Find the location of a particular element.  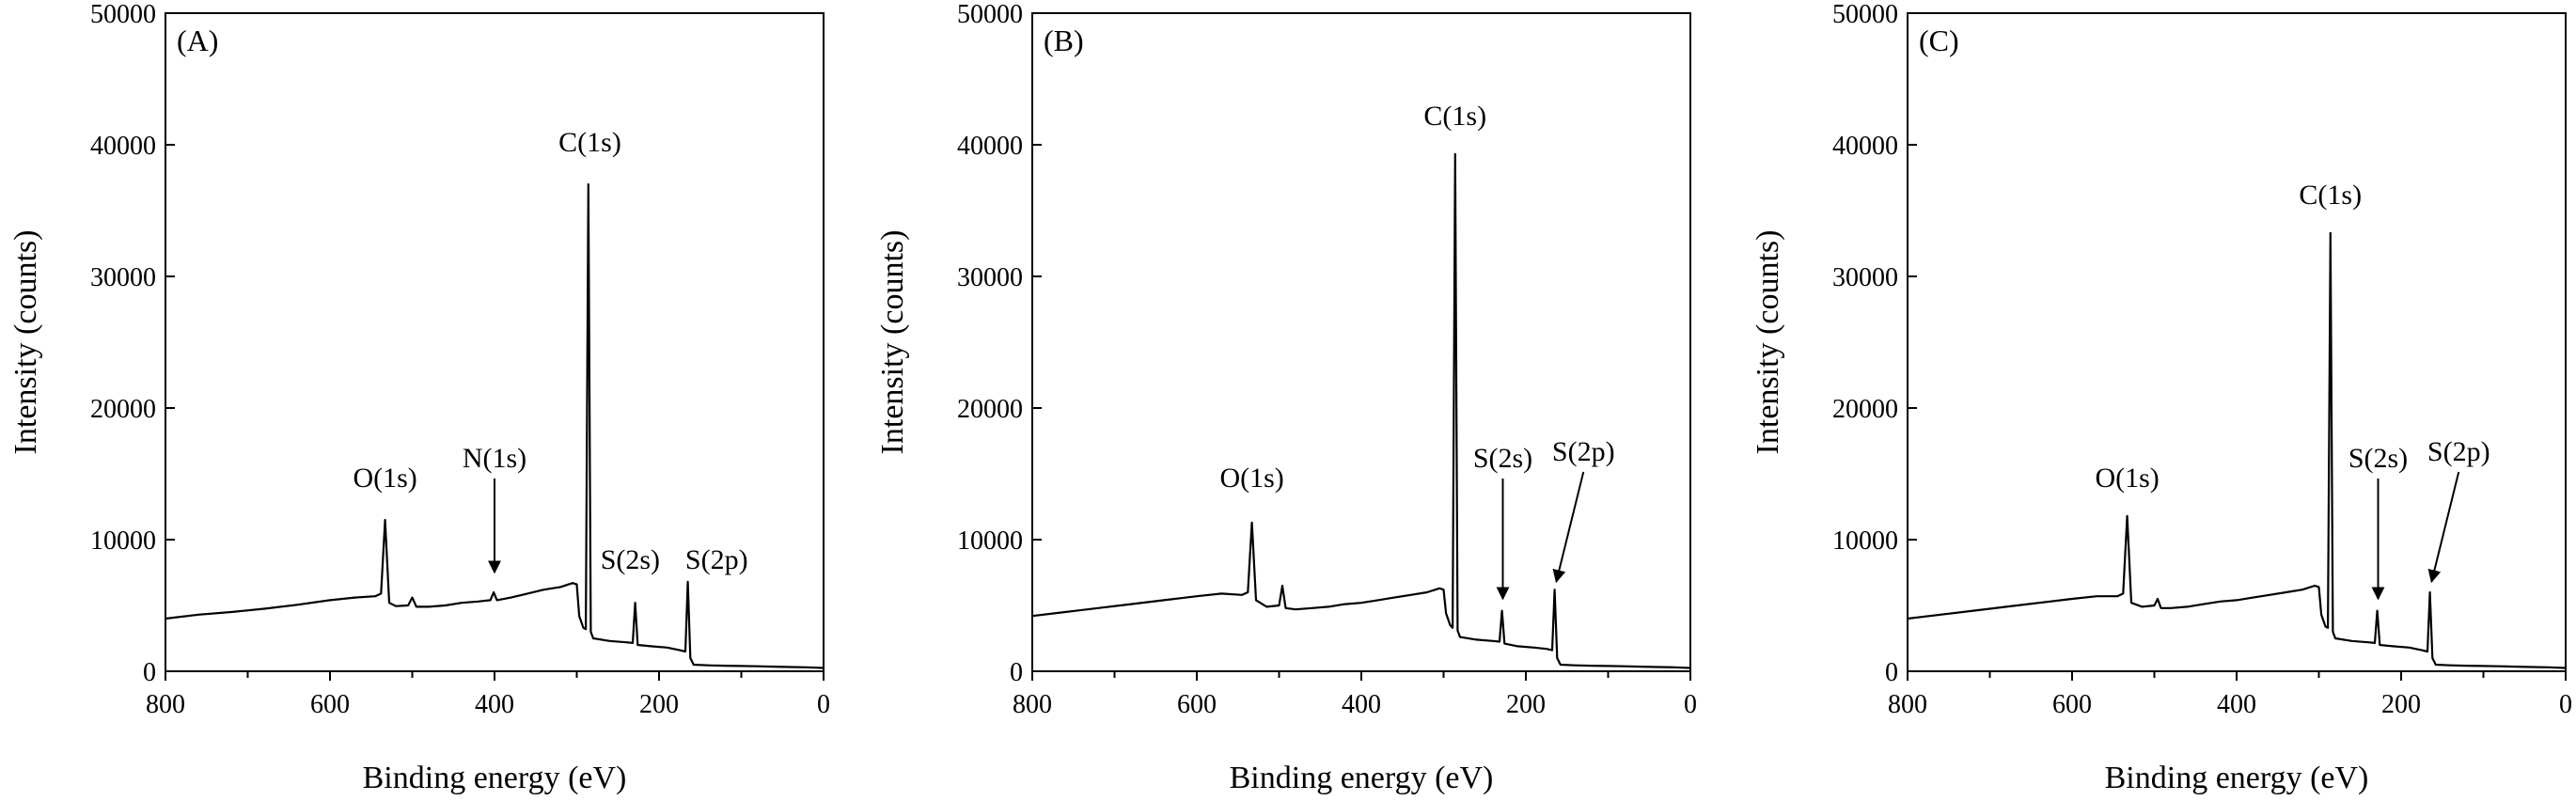

panel-label: (B) is located at coordinates (1064, 40).